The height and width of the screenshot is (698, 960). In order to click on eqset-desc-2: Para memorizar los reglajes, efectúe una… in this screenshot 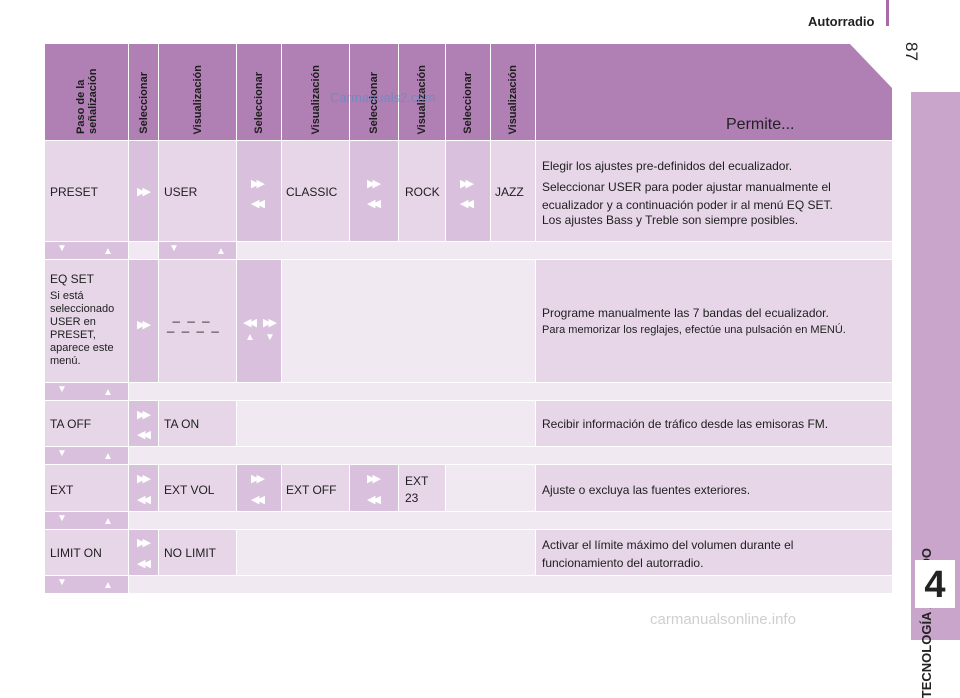, I will do `click(694, 330)`.